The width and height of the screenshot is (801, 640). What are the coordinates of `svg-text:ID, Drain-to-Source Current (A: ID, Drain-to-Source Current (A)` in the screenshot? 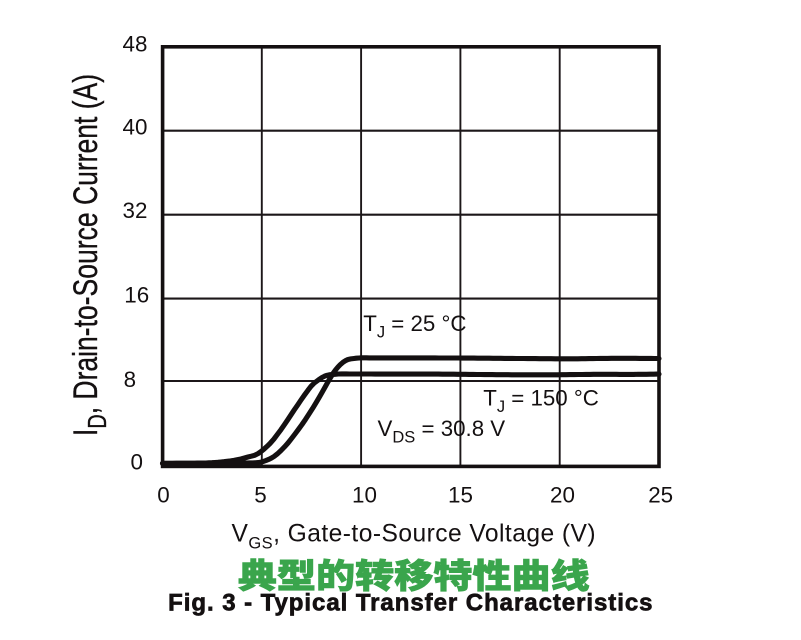 It's located at (89, 255).